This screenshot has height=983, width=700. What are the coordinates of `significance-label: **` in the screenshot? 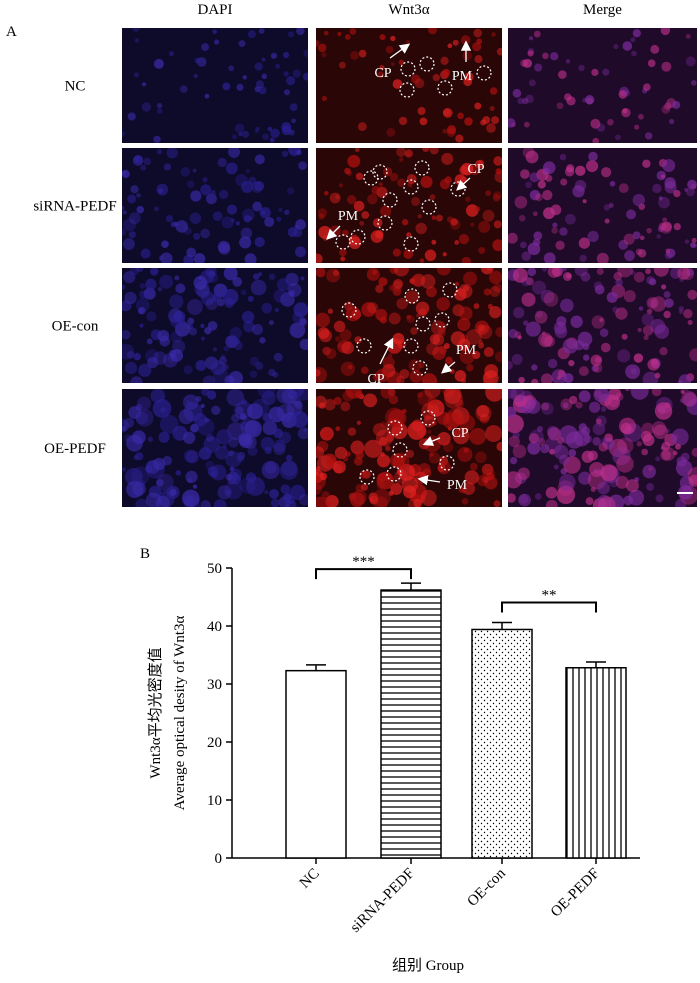 It's located at (549, 596).